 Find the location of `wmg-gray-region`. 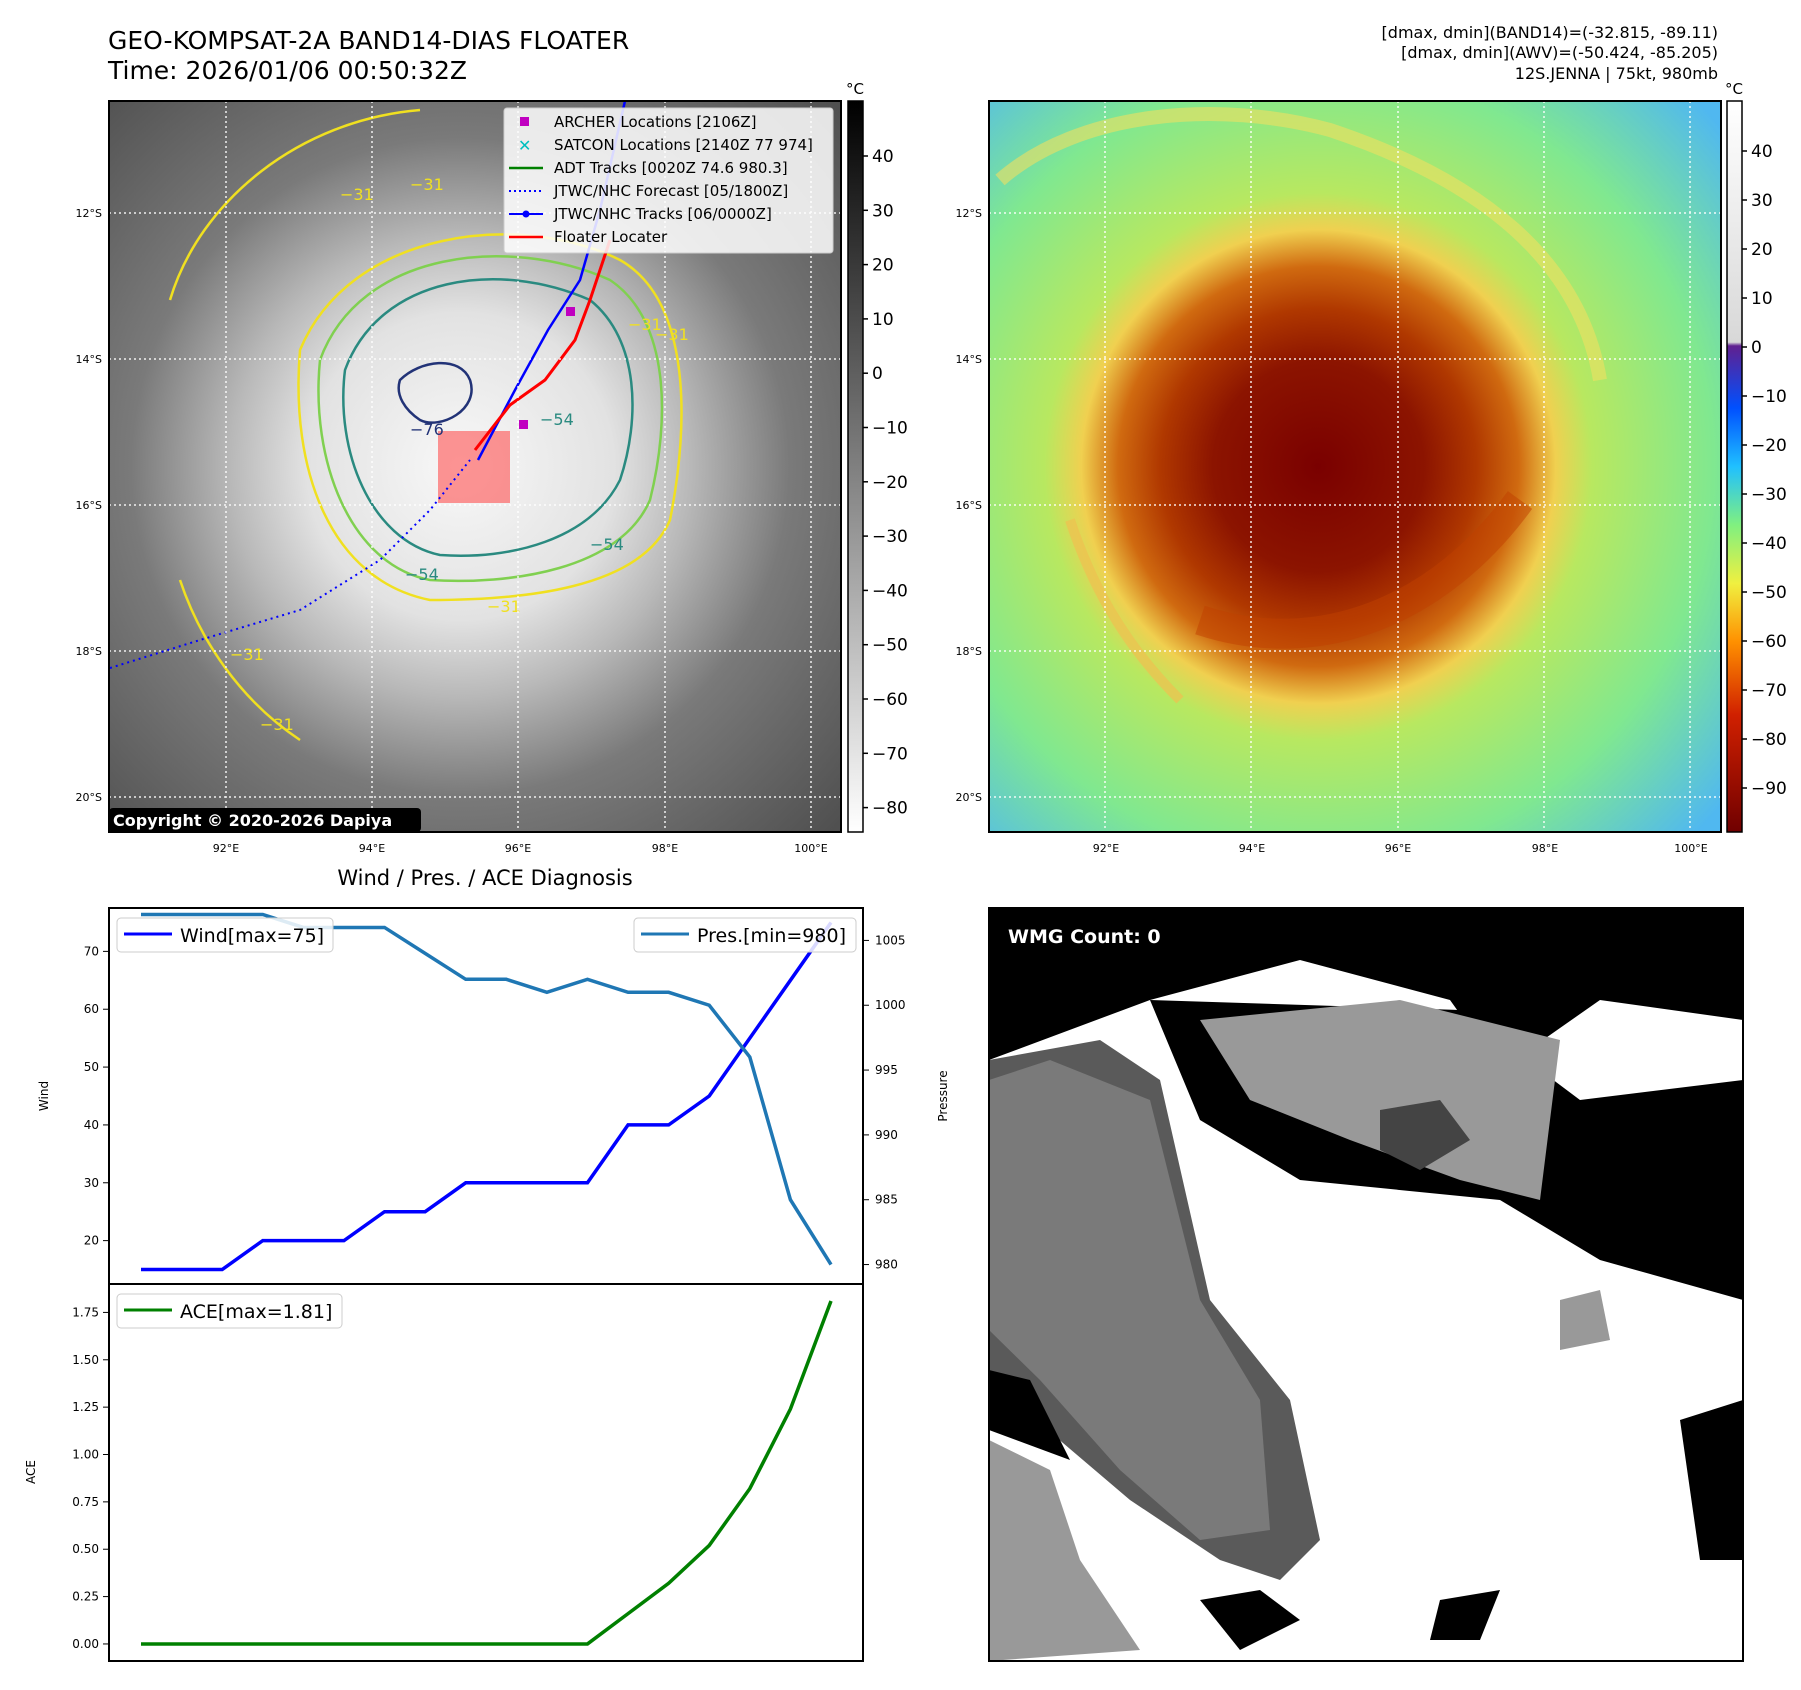

wmg-gray-region is located at coordinates (1129, 1300).